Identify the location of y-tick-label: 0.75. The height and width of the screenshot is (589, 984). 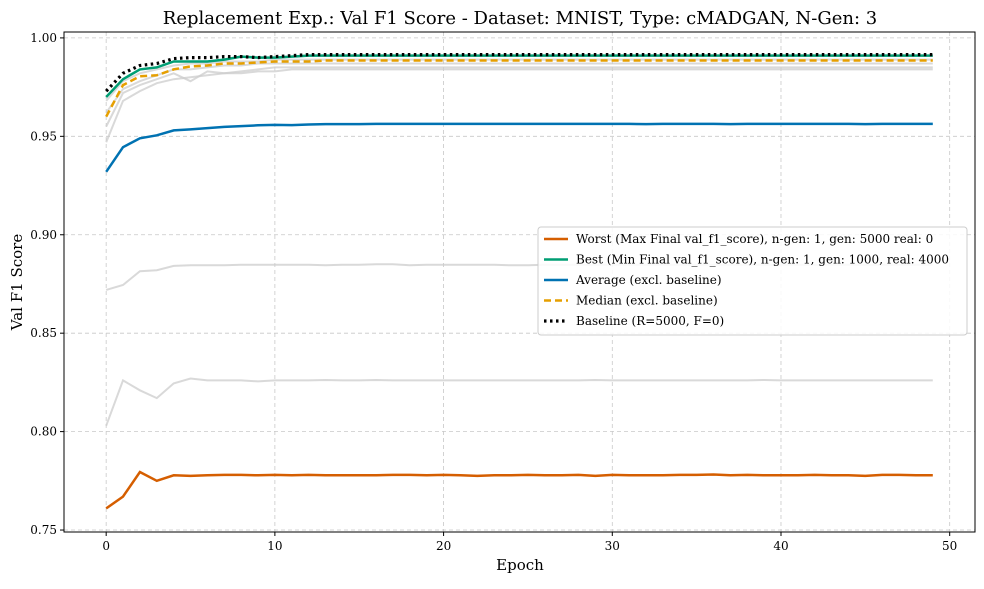
(43, 530).